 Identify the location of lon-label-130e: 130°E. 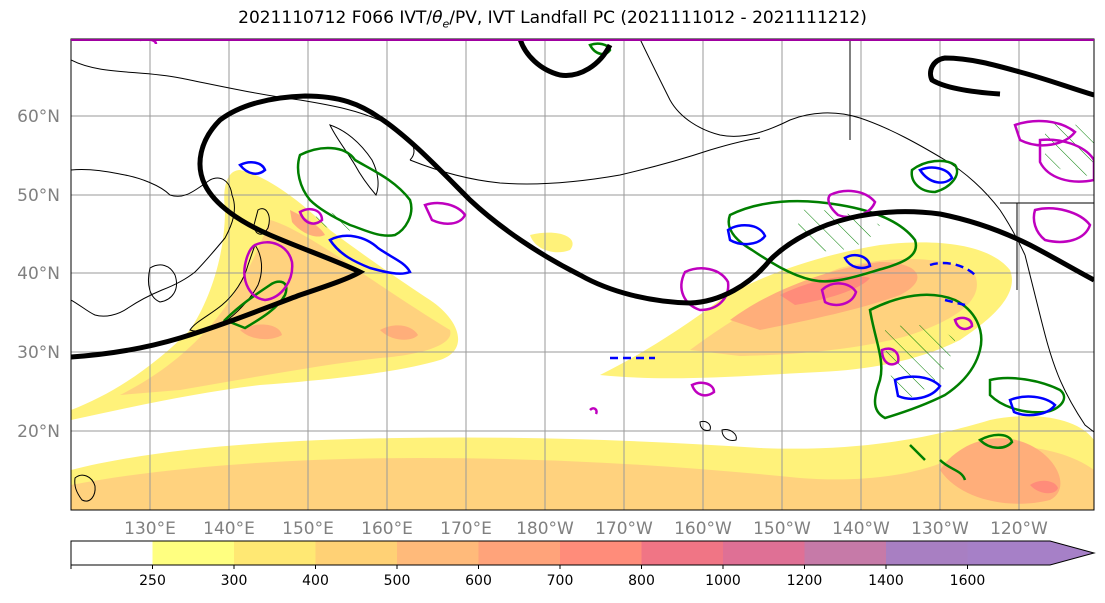
(150, 529).